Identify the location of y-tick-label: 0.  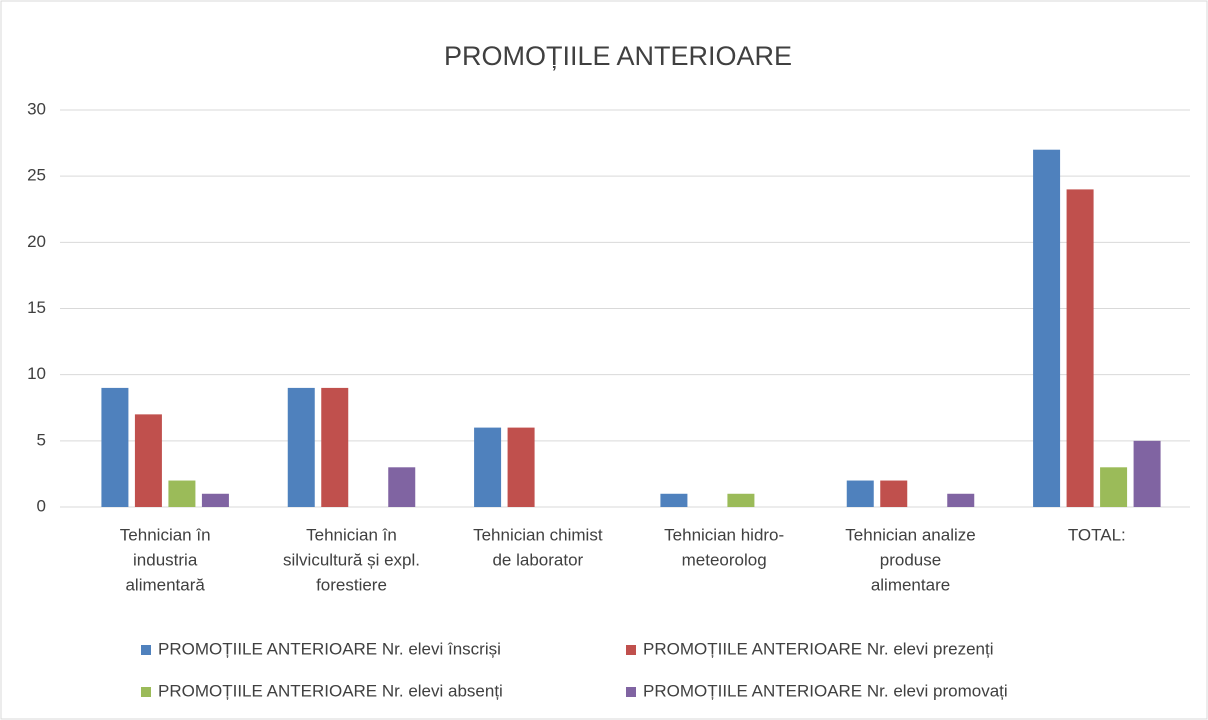
(41, 505).